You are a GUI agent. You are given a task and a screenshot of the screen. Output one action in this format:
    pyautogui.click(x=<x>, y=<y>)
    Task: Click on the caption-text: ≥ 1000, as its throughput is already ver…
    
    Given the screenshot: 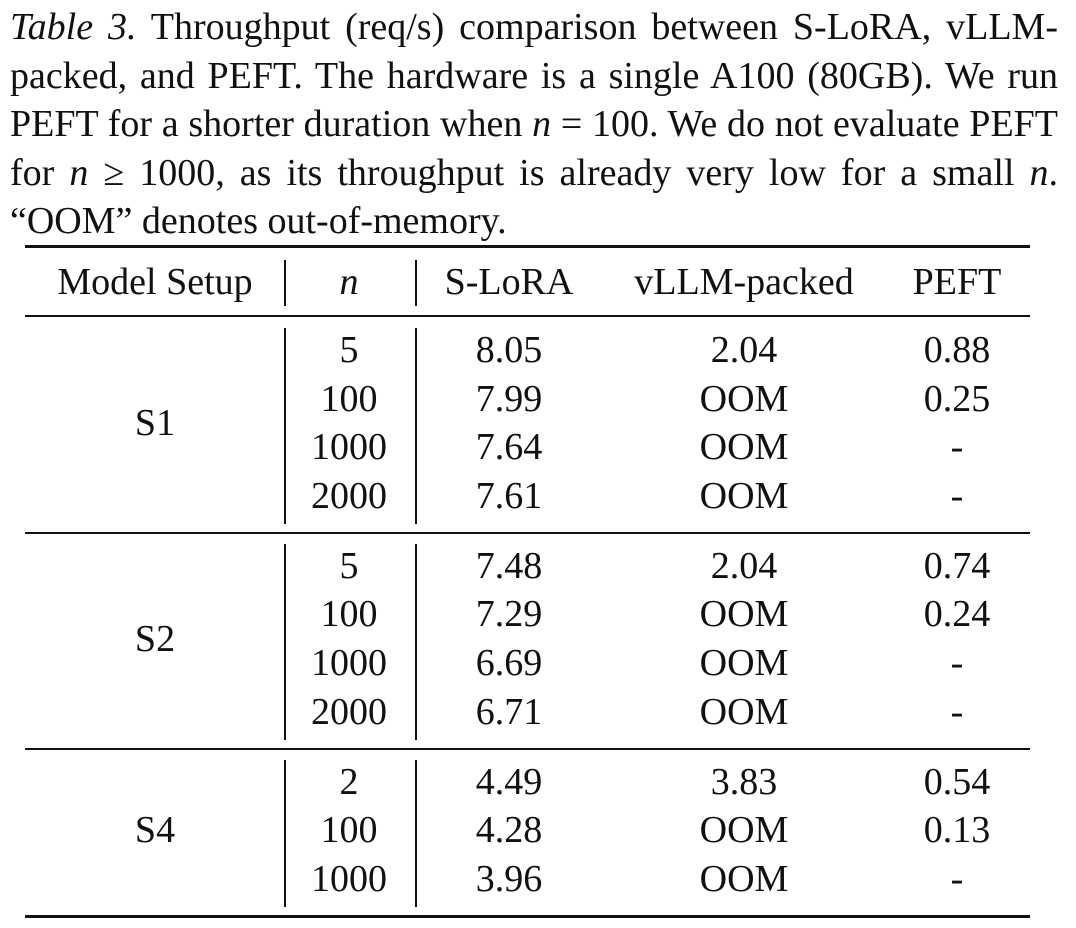 What is the action you would take?
    pyautogui.click(x=559, y=172)
    